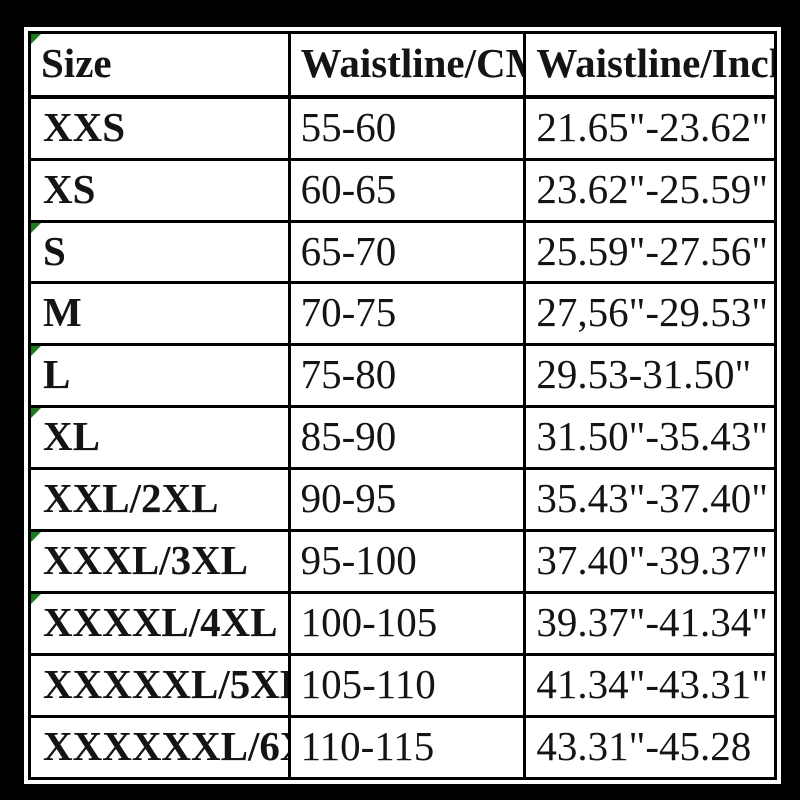 This screenshot has width=800, height=800. What do you see at coordinates (407, 314) in the screenshot?
I see `cm-cell: 70-75` at bounding box center [407, 314].